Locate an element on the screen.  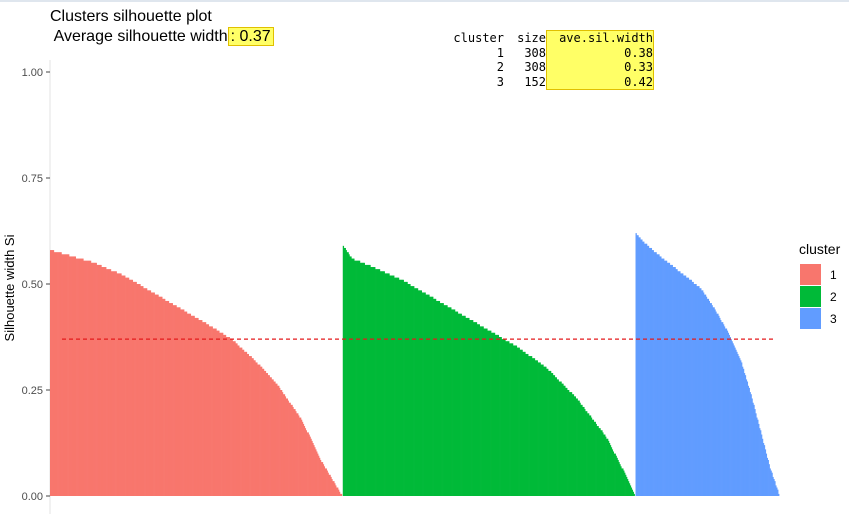
y-axis: 0.00 0.25 0.50 0.75 1.00 is located at coordinates (36, 287).